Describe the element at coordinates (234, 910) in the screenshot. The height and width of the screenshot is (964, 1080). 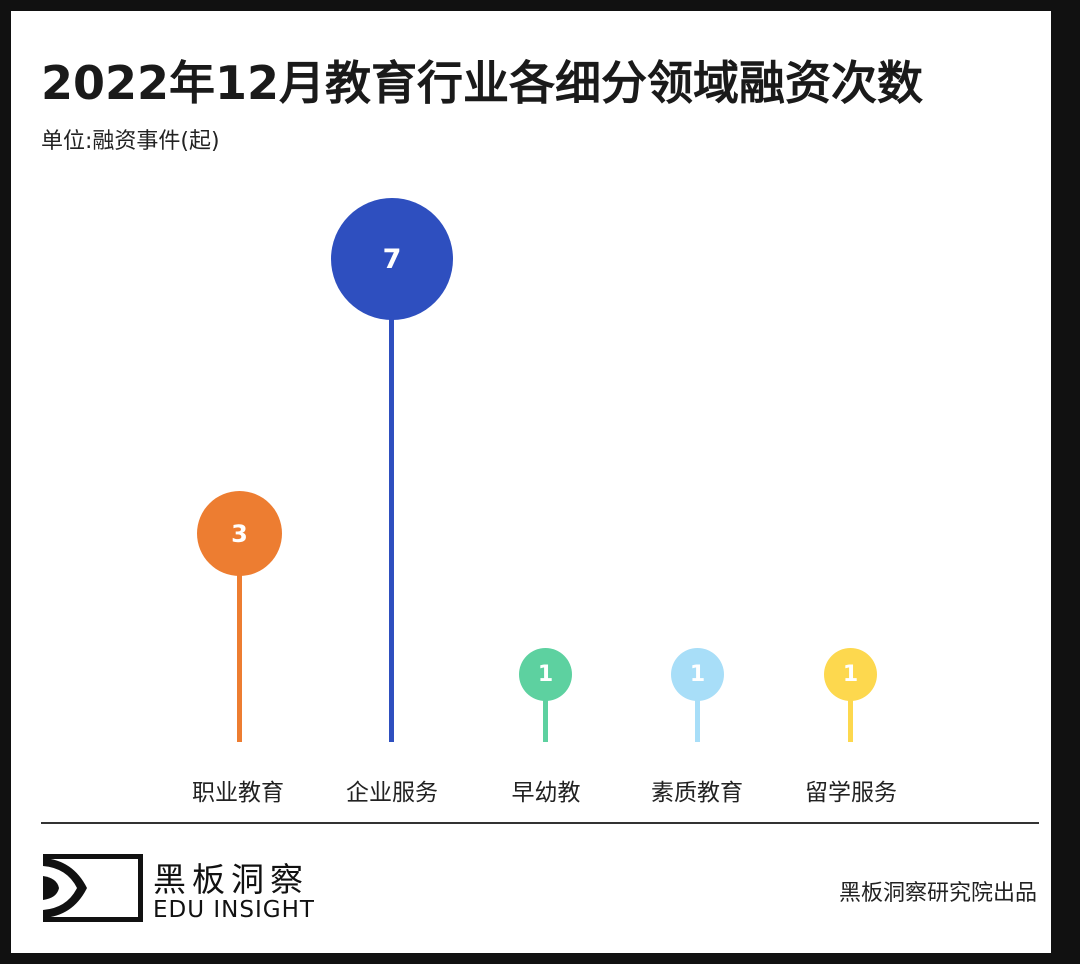
I see `brand-name-en: EDU INSIGHT` at that location.